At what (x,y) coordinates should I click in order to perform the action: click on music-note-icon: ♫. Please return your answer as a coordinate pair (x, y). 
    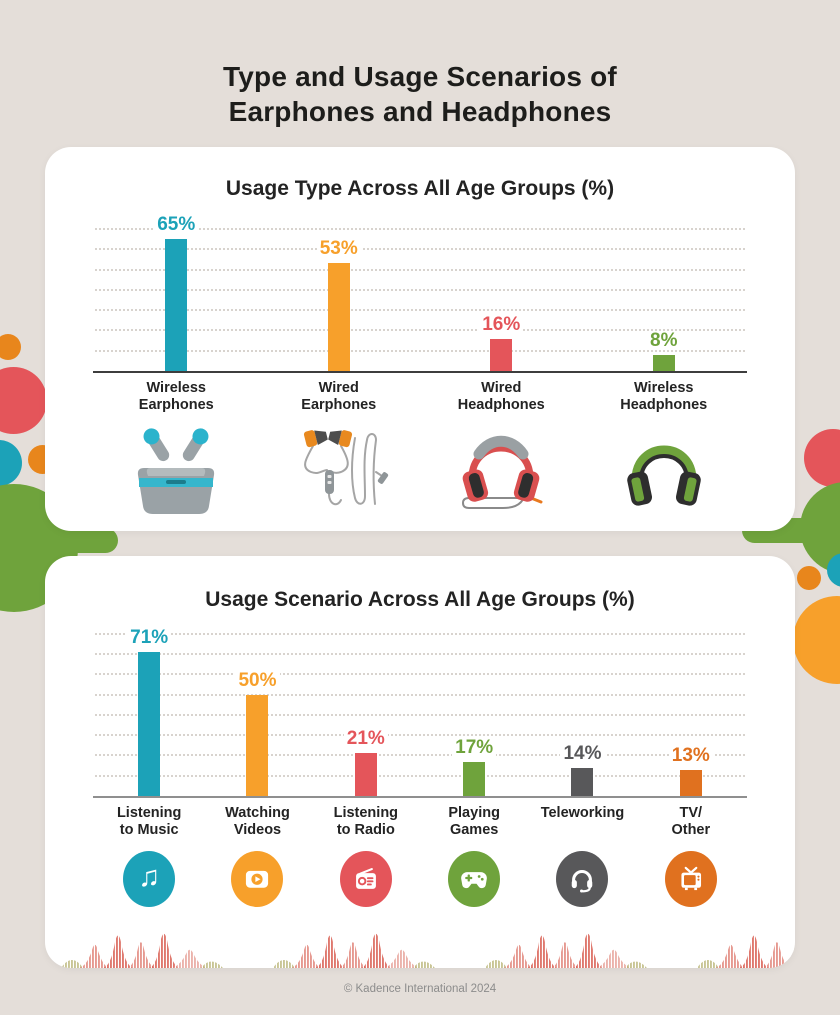
    Looking at the image, I should click on (149, 878).